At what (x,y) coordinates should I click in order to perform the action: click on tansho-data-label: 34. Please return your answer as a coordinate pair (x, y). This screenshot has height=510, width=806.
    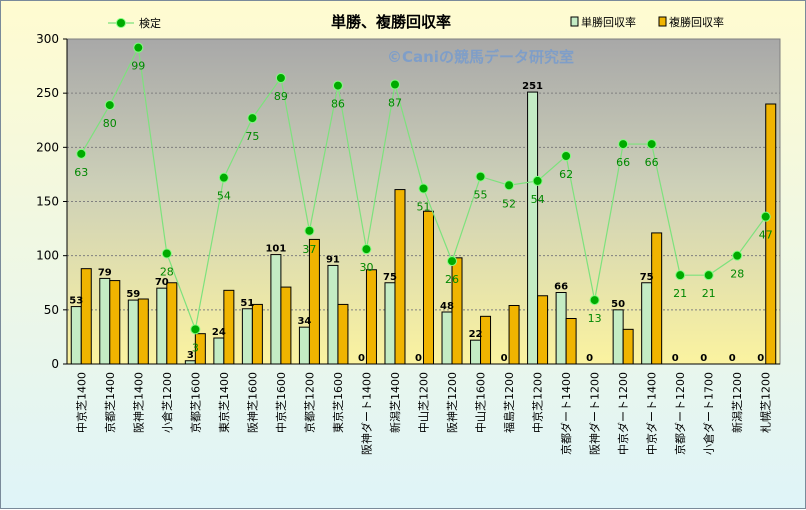
    Looking at the image, I should click on (304, 321).